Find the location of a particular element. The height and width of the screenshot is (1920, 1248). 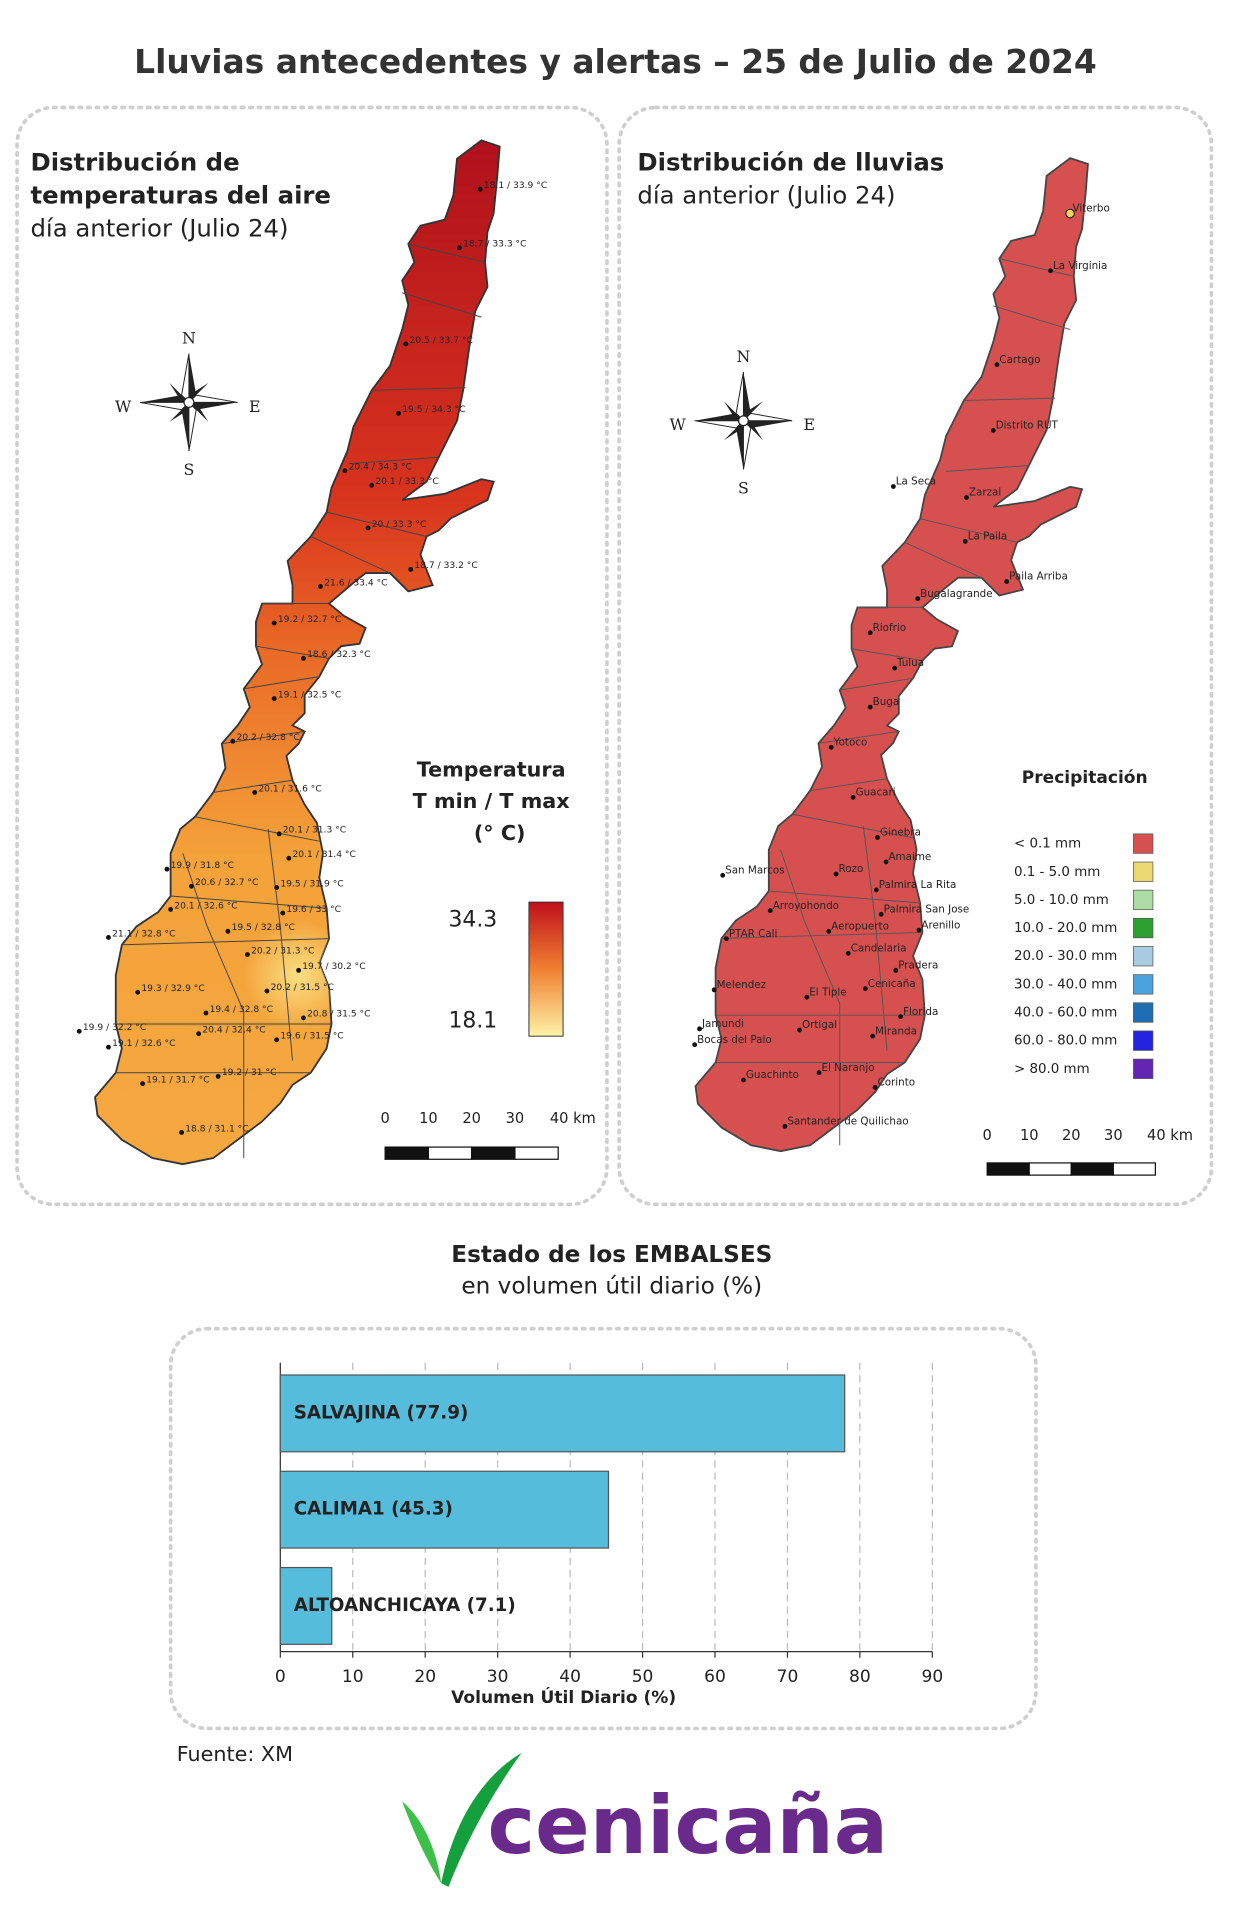

station-label: 21.1 / 32.8 °C is located at coordinates (143, 934).